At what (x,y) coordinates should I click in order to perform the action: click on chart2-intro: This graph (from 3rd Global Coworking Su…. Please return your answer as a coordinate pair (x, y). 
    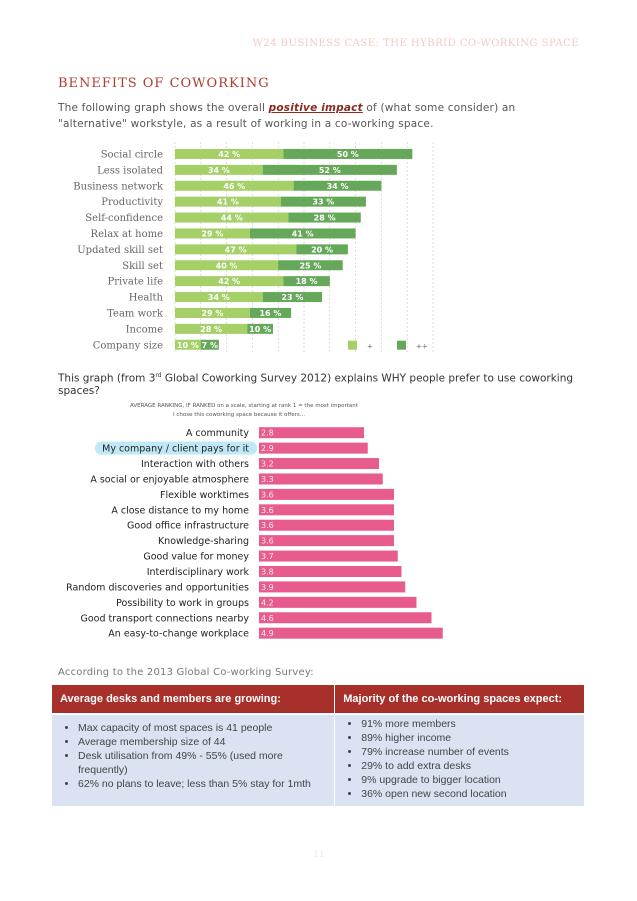
    Looking at the image, I should click on (328, 384).